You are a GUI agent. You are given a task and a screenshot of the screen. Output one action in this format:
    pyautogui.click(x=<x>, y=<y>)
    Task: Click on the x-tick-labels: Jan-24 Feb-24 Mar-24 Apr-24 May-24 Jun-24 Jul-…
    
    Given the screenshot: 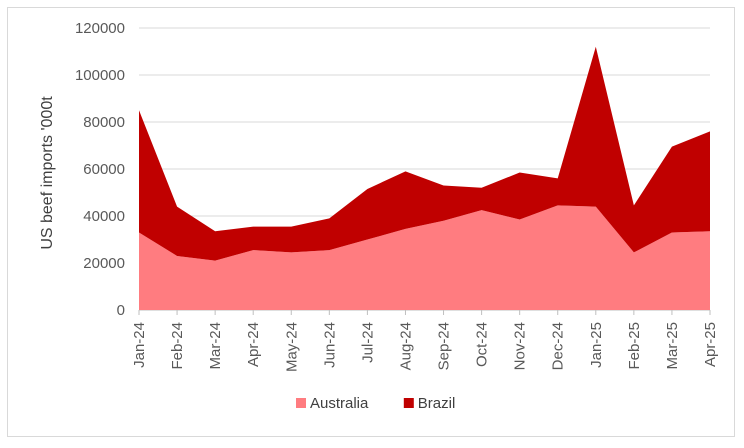 What is the action you would take?
    pyautogui.click(x=425, y=341)
    